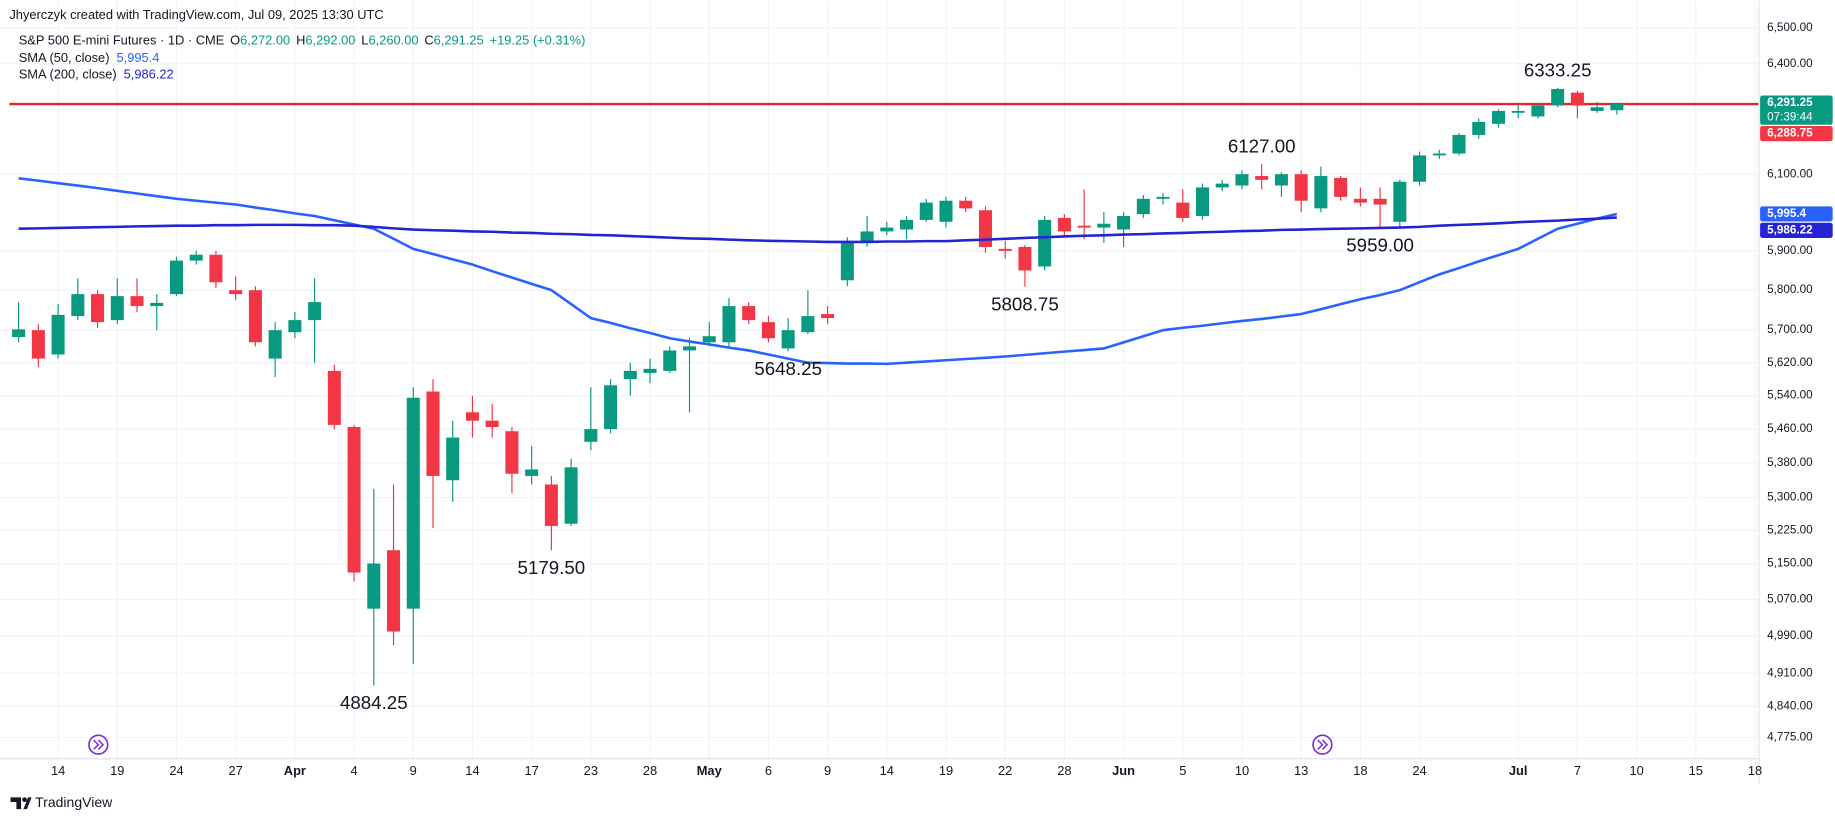 The height and width of the screenshot is (820, 1835). What do you see at coordinates (1790, 173) in the screenshot?
I see `y-tick-label: 6,100.00` at bounding box center [1790, 173].